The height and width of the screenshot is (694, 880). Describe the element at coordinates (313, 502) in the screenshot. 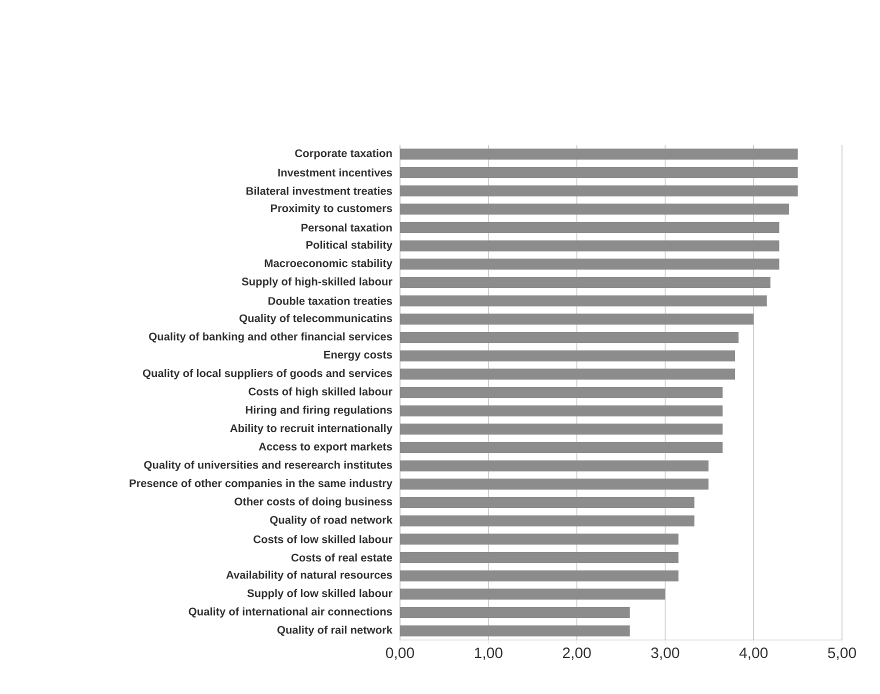

I see `y-tick-label: Other costs of doing business` at that location.